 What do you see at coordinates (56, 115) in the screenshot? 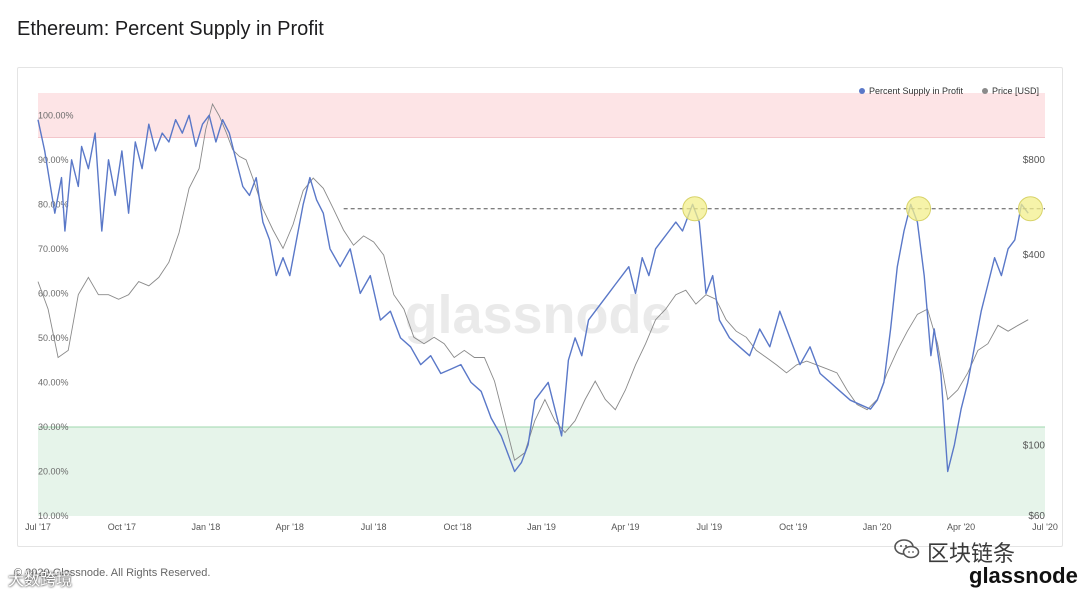
I see `y-tick-label: 100.00%` at bounding box center [56, 115].